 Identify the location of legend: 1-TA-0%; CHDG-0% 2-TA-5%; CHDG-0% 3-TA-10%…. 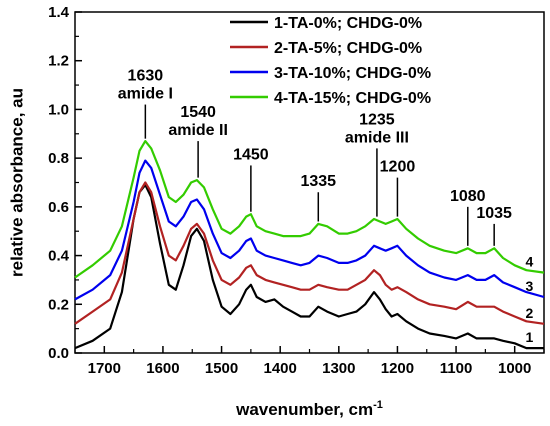
(330, 61).